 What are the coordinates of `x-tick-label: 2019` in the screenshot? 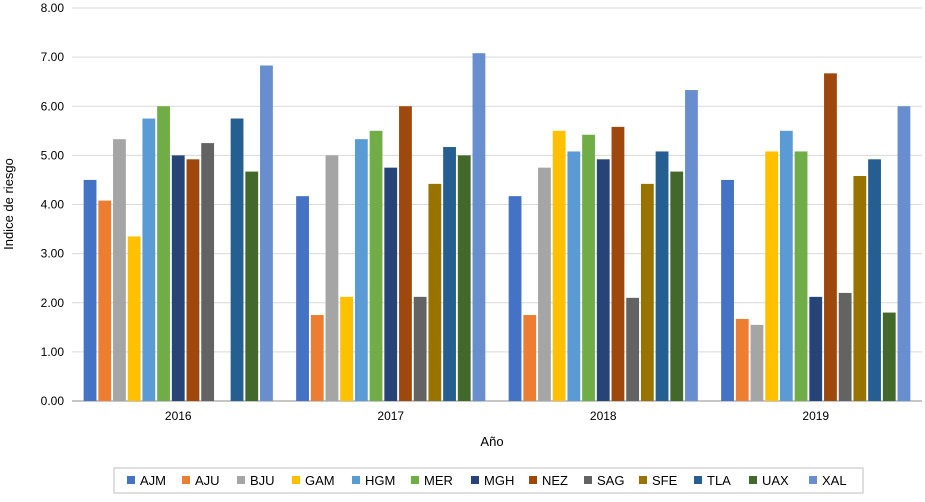 It's located at (815, 416).